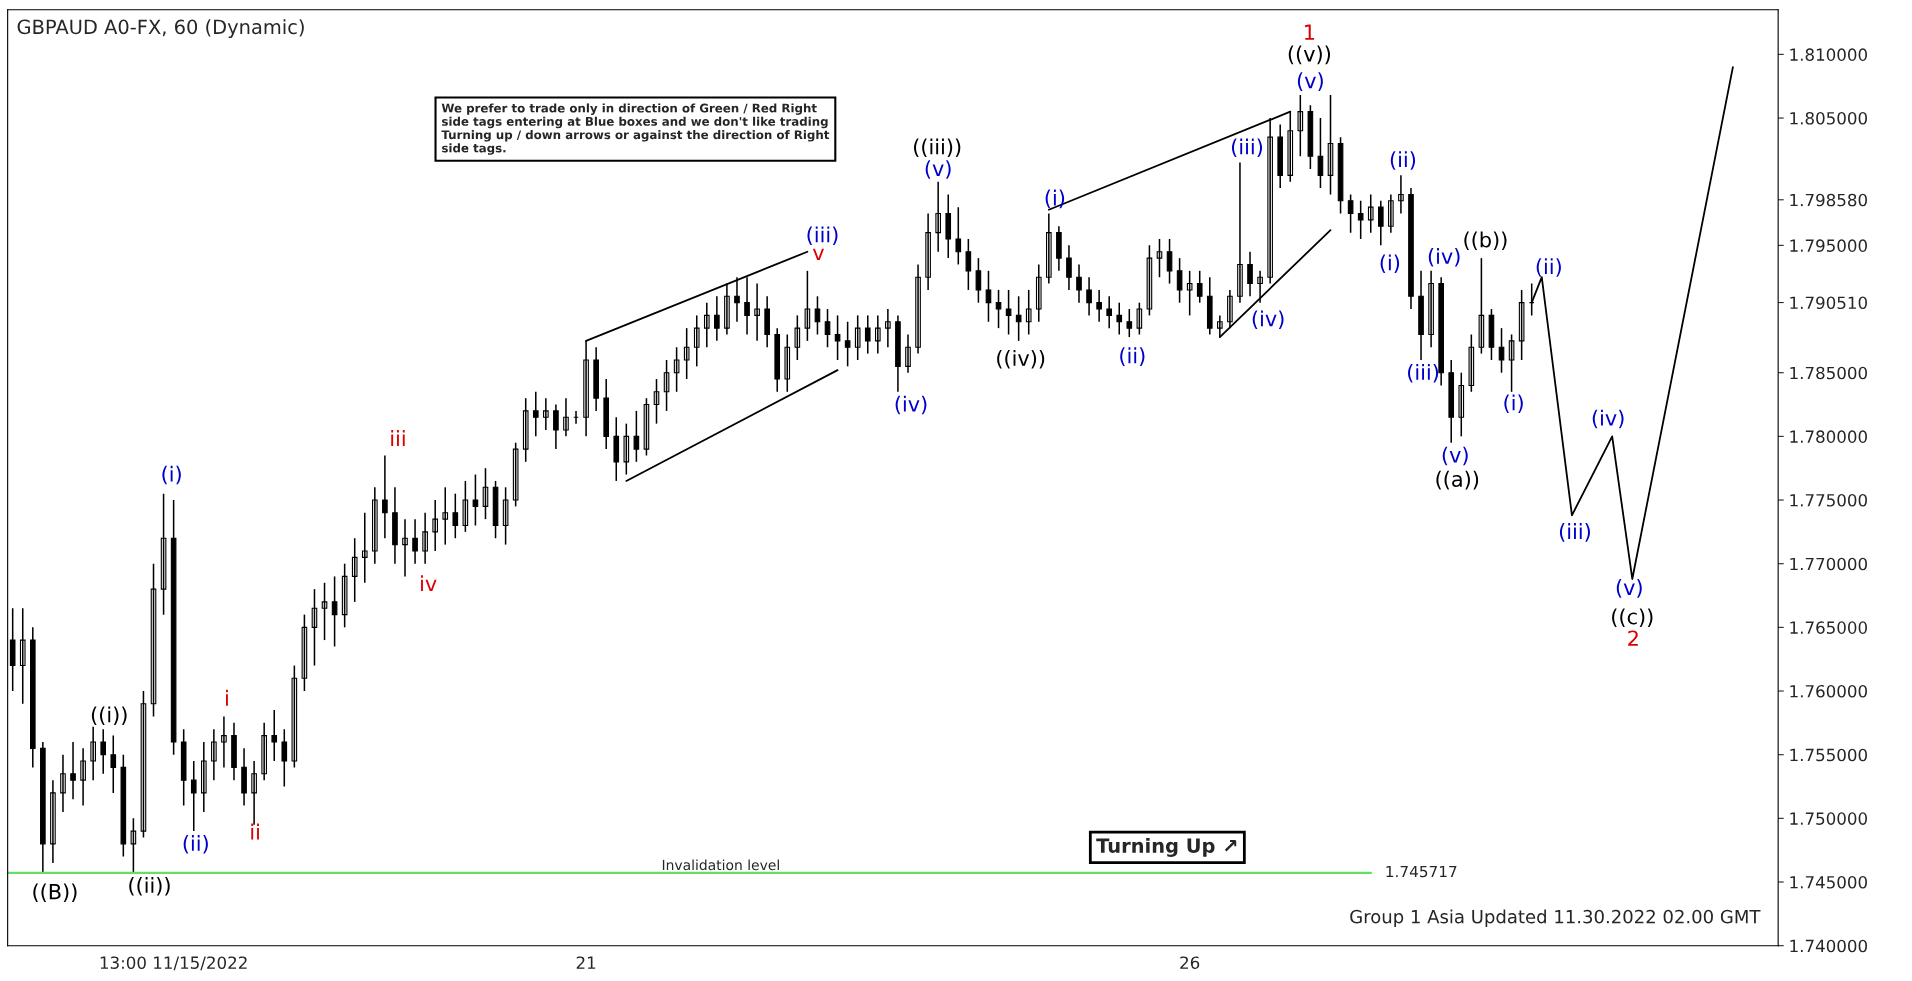 The image size is (1912, 981). What do you see at coordinates (1828, 373) in the screenshot?
I see `y-tick-label: 1.785000` at bounding box center [1828, 373].